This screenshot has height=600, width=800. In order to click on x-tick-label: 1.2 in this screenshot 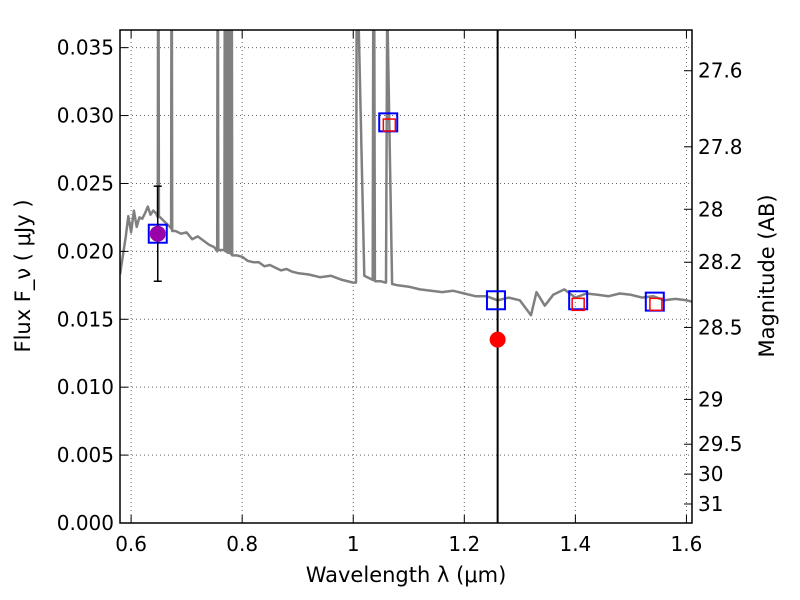, I will do `click(464, 544)`.